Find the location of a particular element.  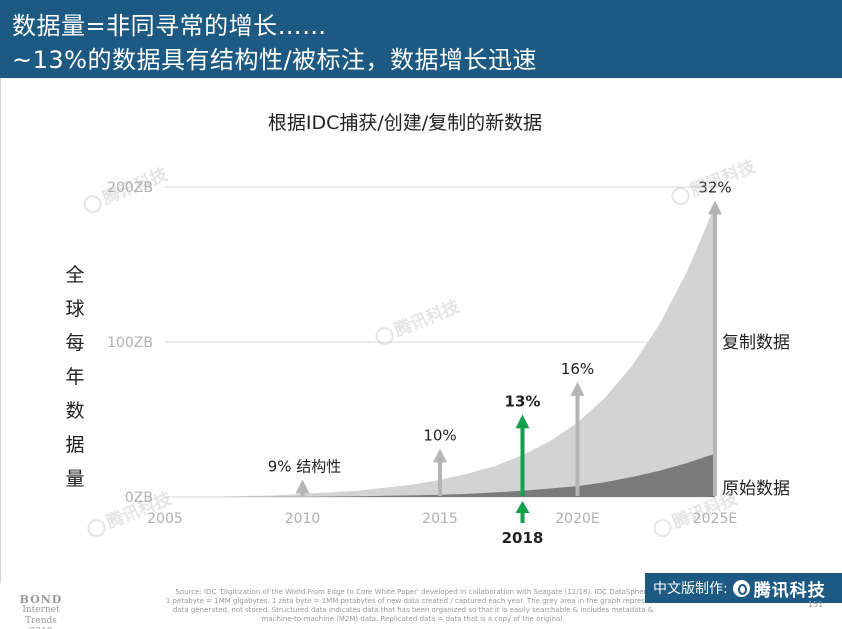

y-axis-label-char: 据 is located at coordinates (75, 445).